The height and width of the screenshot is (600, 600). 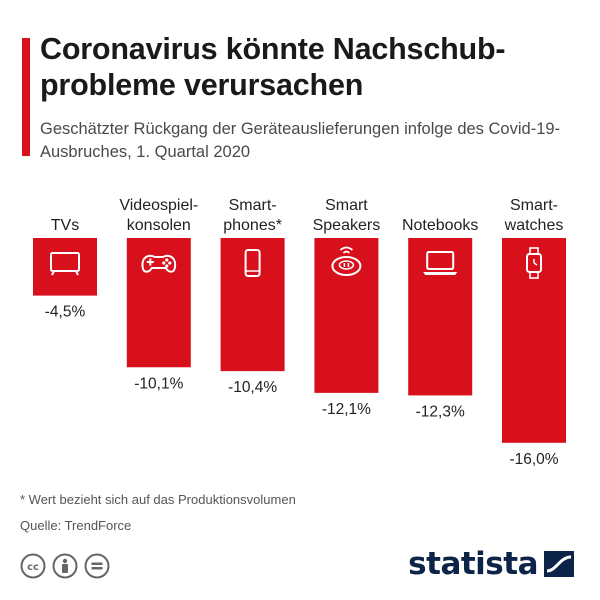 I want to click on value-label: -16,0%, so click(x=533, y=459).